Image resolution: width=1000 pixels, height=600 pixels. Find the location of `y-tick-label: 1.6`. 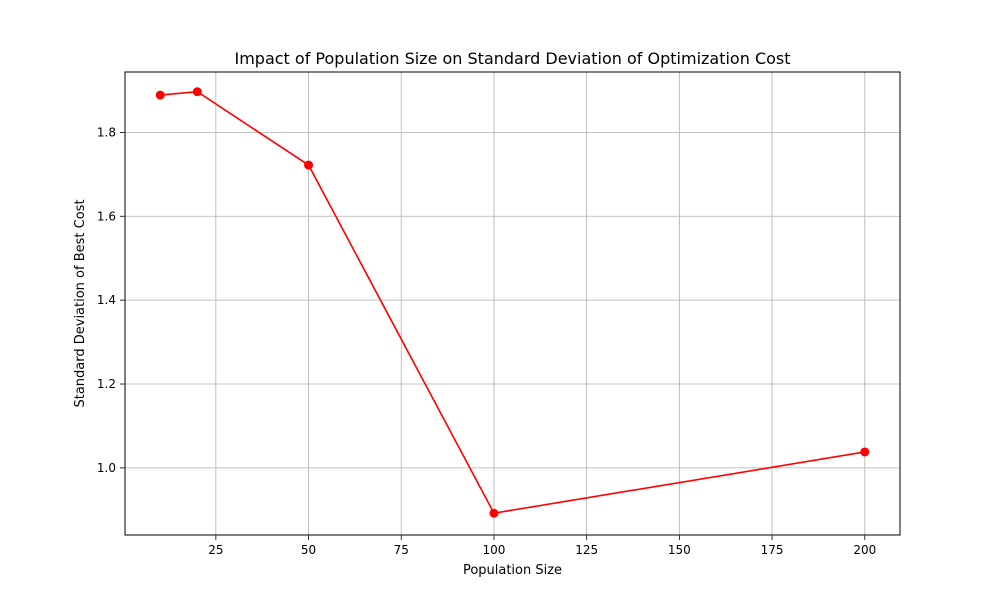

y-tick-label: 1.6 is located at coordinates (106, 216).